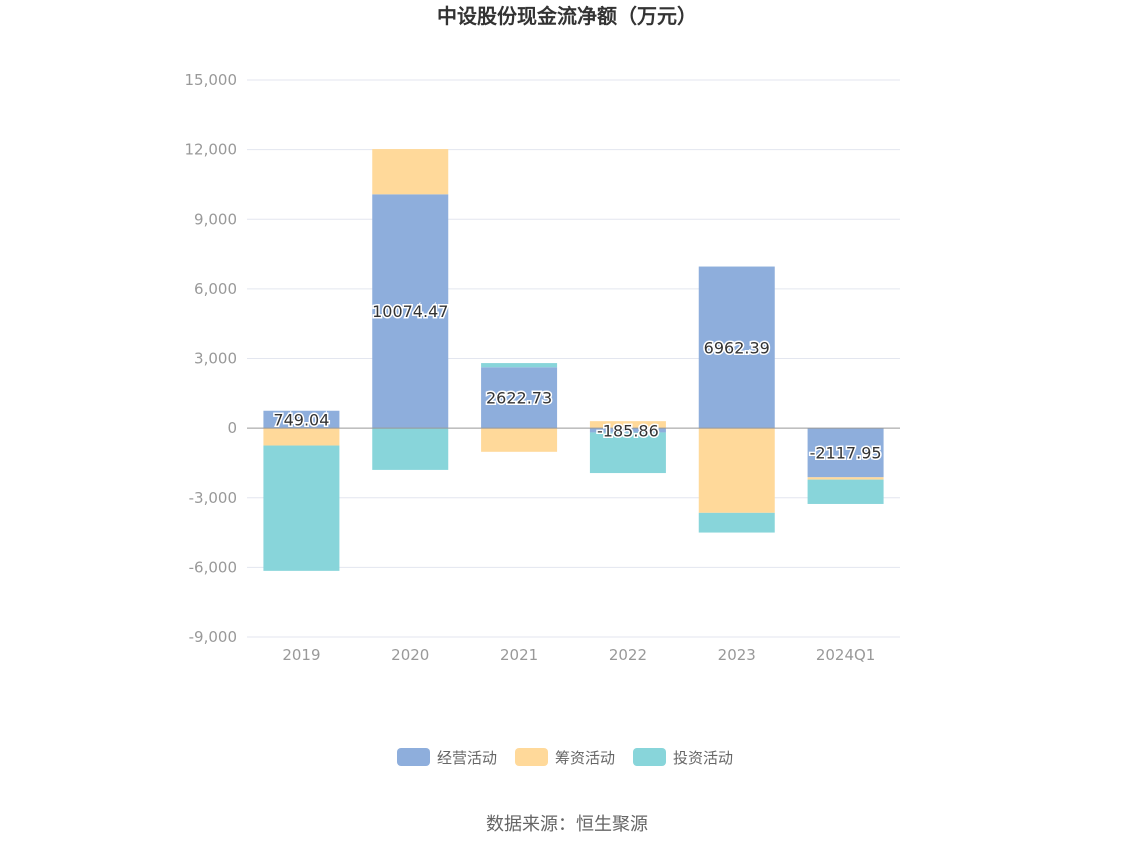 The height and width of the screenshot is (849, 1134). I want to click on bar-1-2019, so click(301, 419).